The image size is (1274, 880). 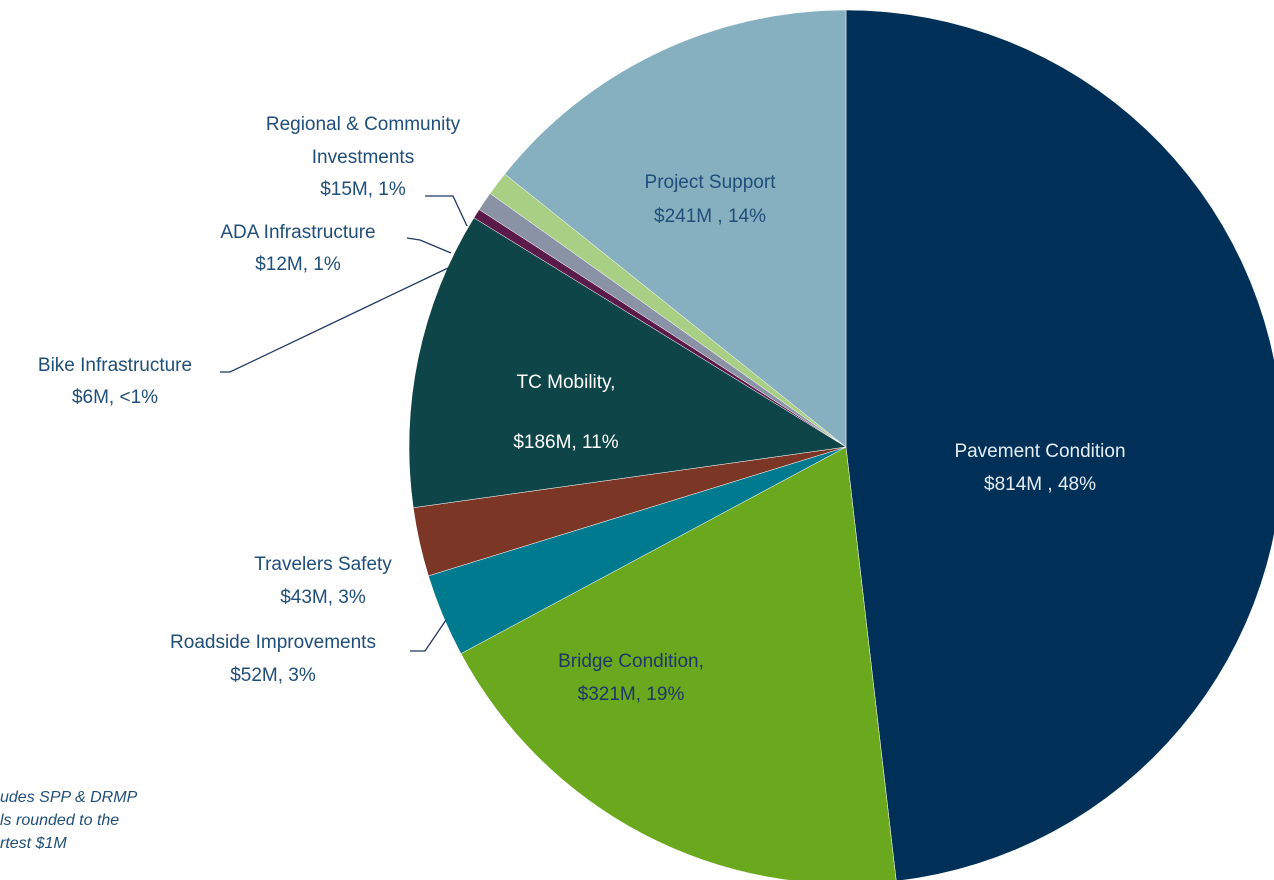 I want to click on value-label: $15M, 1%, so click(x=363, y=189).